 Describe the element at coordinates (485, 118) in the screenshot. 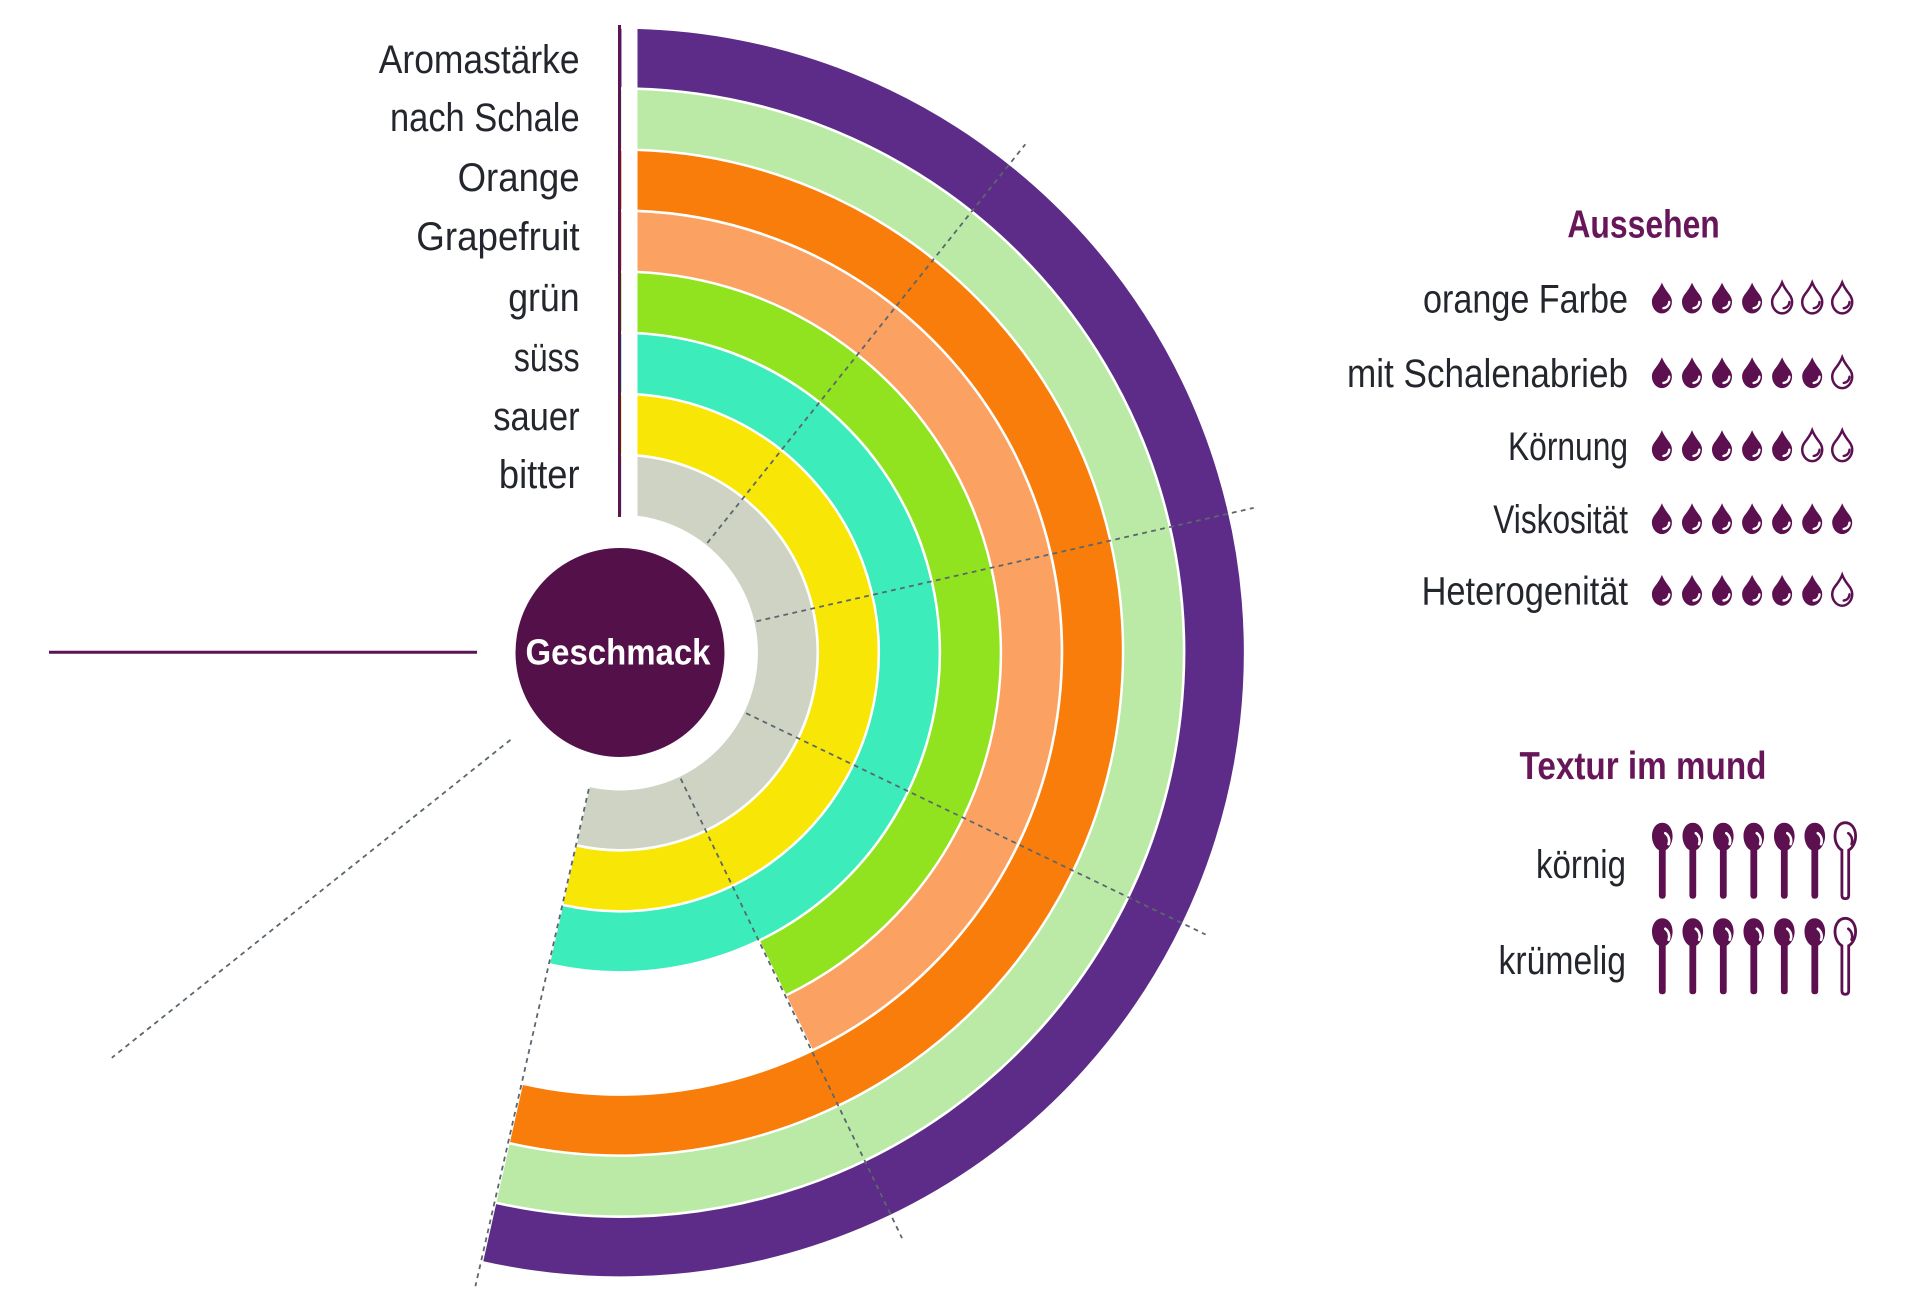

I see `svg-text: nach Schale` at that location.